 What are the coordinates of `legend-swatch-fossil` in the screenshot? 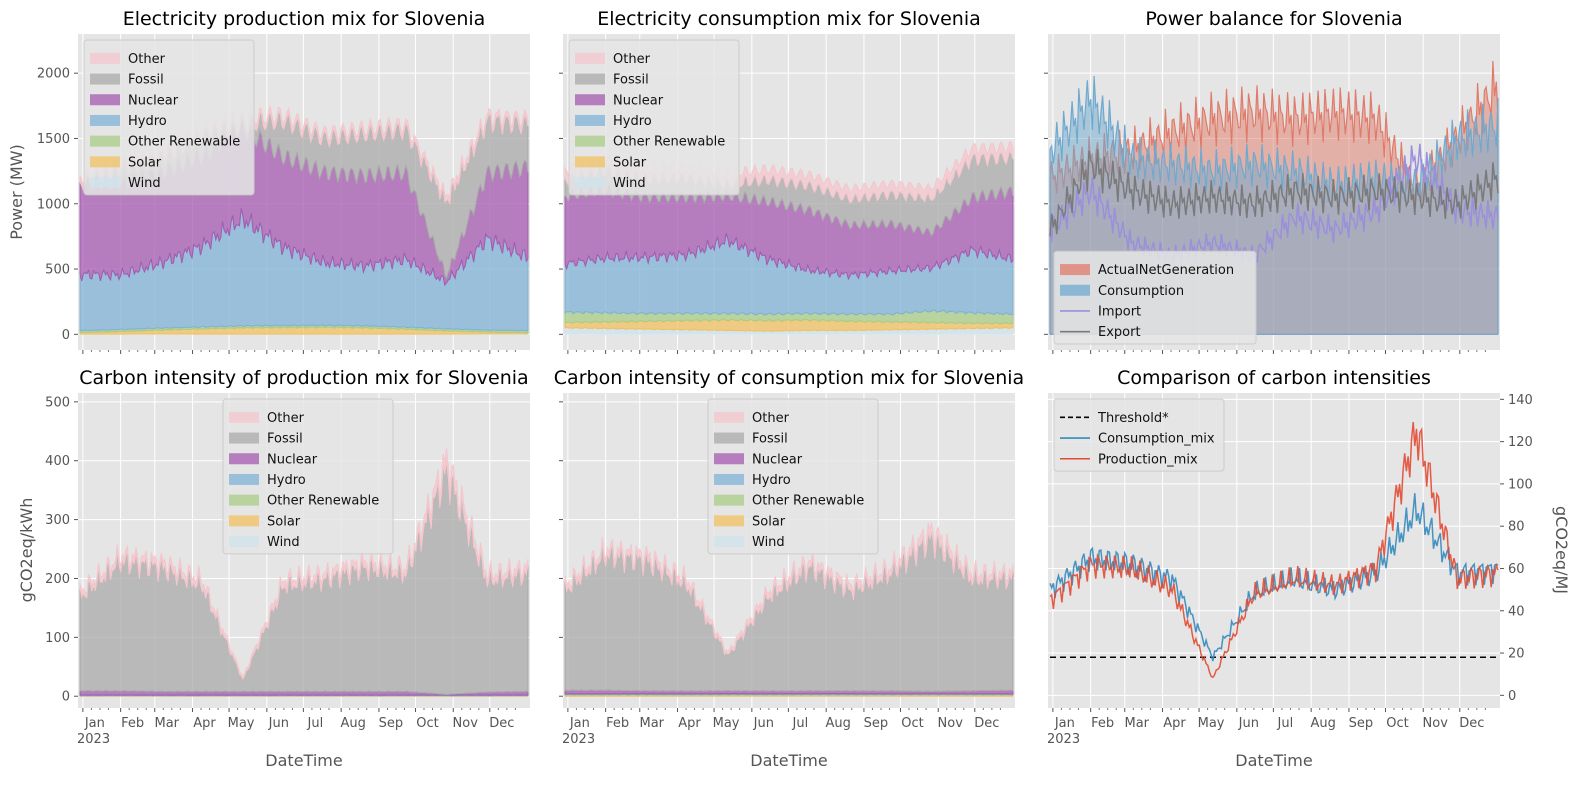 It's located at (729, 438).